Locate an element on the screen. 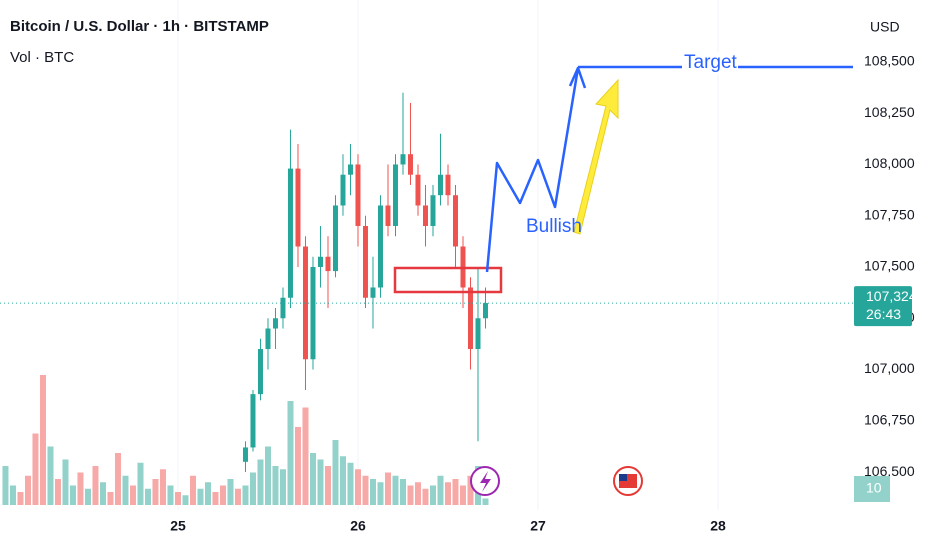 The width and height of the screenshot is (932, 550). countdown: 26:43 is located at coordinates (883, 314).